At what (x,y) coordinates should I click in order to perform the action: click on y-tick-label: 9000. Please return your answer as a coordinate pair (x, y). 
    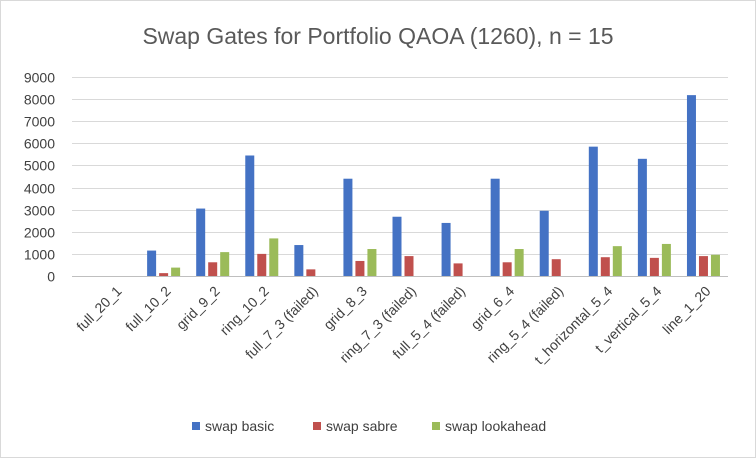
    Looking at the image, I should click on (39, 78).